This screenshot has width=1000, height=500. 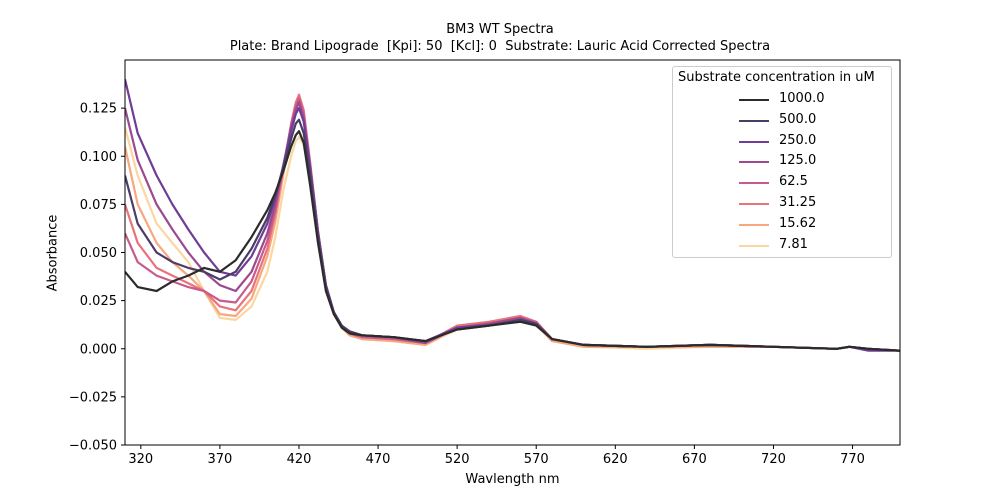 What do you see at coordinates (536, 459) in the screenshot?
I see `x-tick-label: 570` at bounding box center [536, 459].